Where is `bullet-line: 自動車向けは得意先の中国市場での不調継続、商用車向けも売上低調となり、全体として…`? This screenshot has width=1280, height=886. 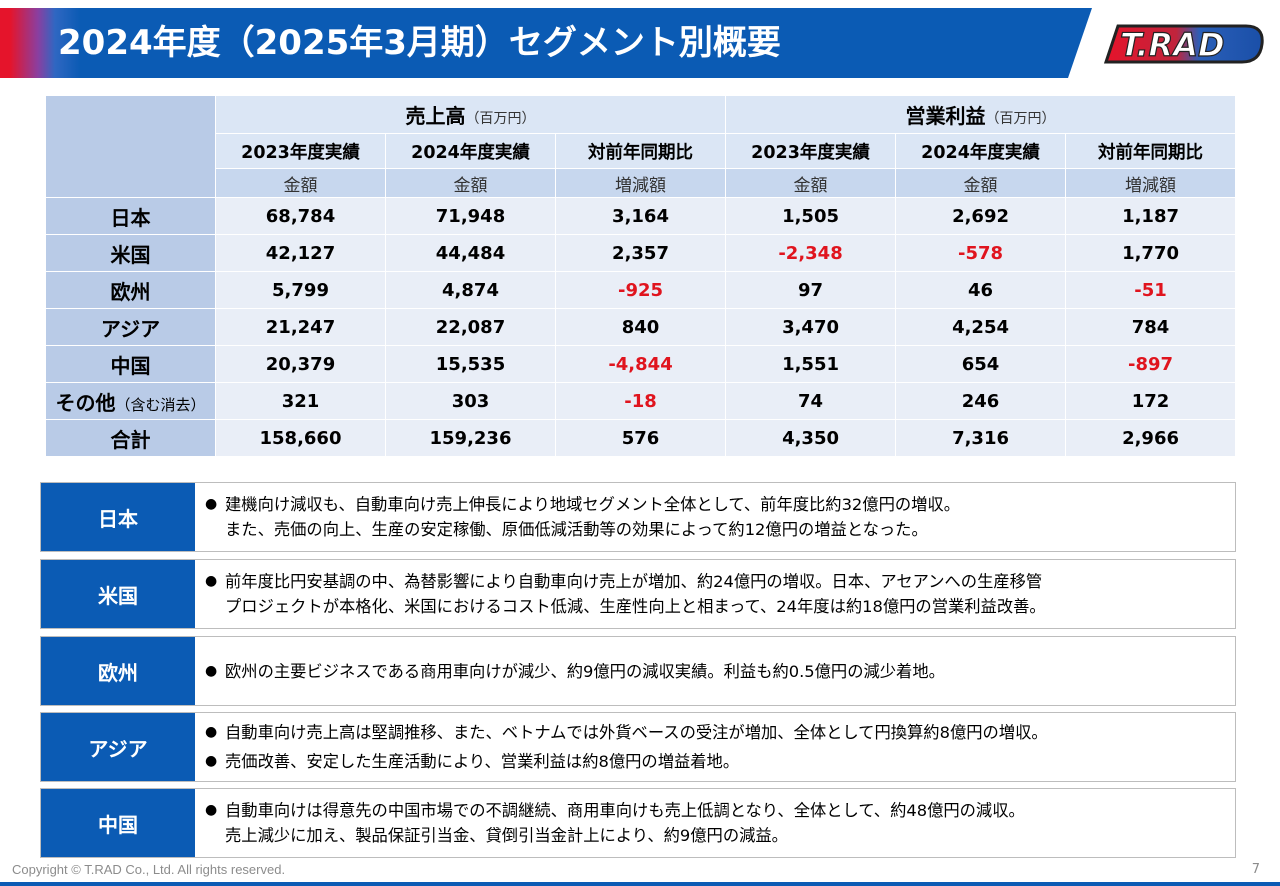
bullet-line: 自動車向けは得意先の中国市場での不調継続、商用車向けも売上低調となり、全体として… is located at coordinates (625, 810).